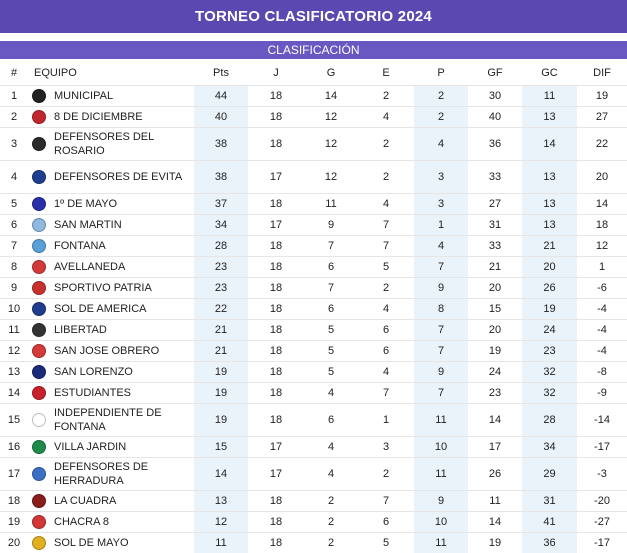  What do you see at coordinates (495, 225) in the screenshot?
I see `gf-cell: 31` at bounding box center [495, 225].